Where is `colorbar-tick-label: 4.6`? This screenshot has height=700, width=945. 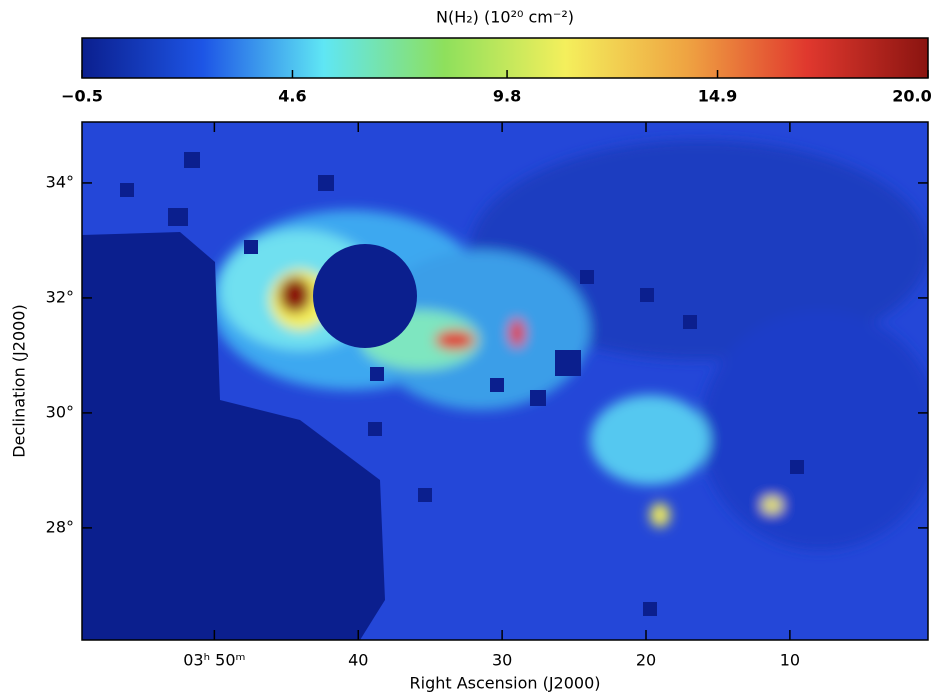
colorbar-tick-label: 4.6 is located at coordinates (292, 96).